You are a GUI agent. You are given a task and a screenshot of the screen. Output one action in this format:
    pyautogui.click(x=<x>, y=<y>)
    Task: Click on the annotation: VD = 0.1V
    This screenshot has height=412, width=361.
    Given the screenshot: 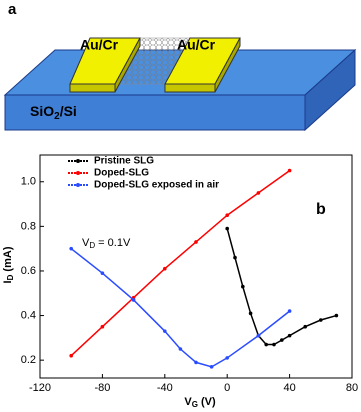 What is the action you would take?
    pyautogui.click(x=106, y=243)
    